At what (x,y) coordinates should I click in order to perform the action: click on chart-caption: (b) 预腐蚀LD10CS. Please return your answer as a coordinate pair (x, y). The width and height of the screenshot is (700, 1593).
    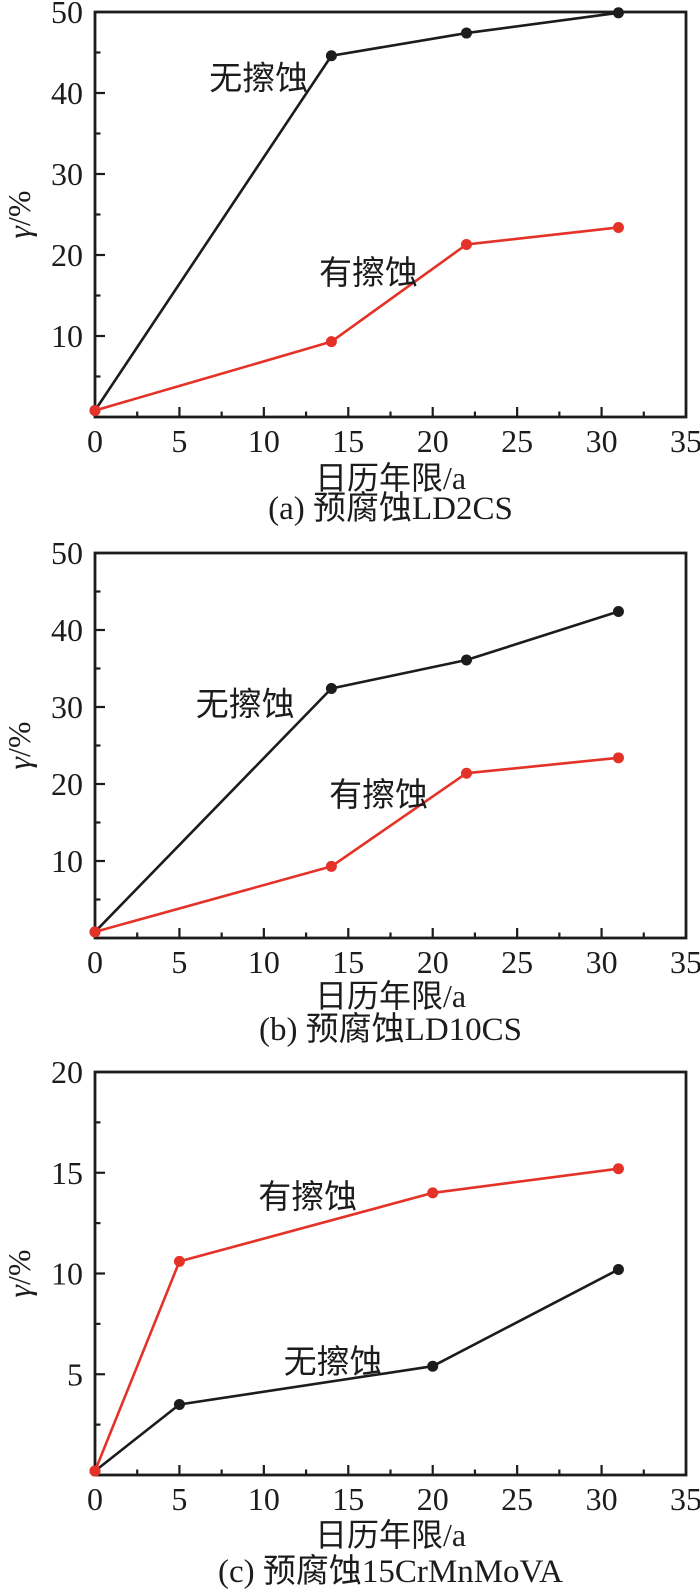
    Looking at the image, I should click on (390, 1029).